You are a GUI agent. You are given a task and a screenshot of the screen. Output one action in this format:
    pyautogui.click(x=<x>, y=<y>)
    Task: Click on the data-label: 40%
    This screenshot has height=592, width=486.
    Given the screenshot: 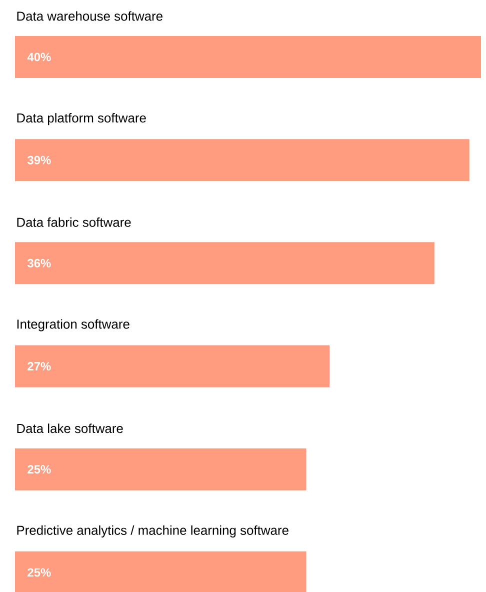 What is the action you would take?
    pyautogui.click(x=39, y=57)
    